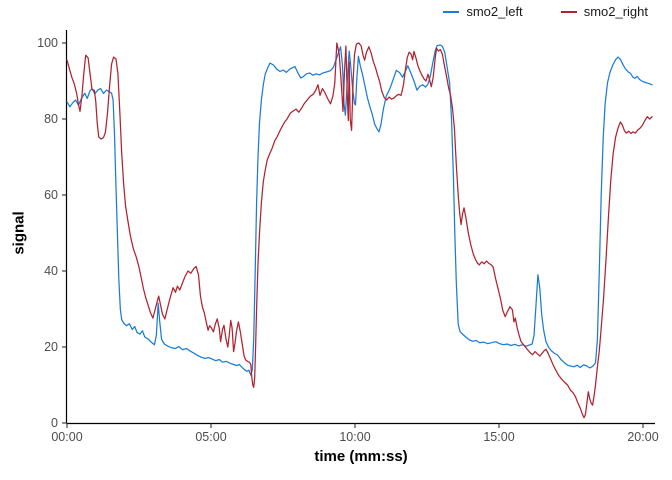 This screenshot has width=672, height=480. I want to click on legend: smo2_left smo2_right, so click(324, 11).